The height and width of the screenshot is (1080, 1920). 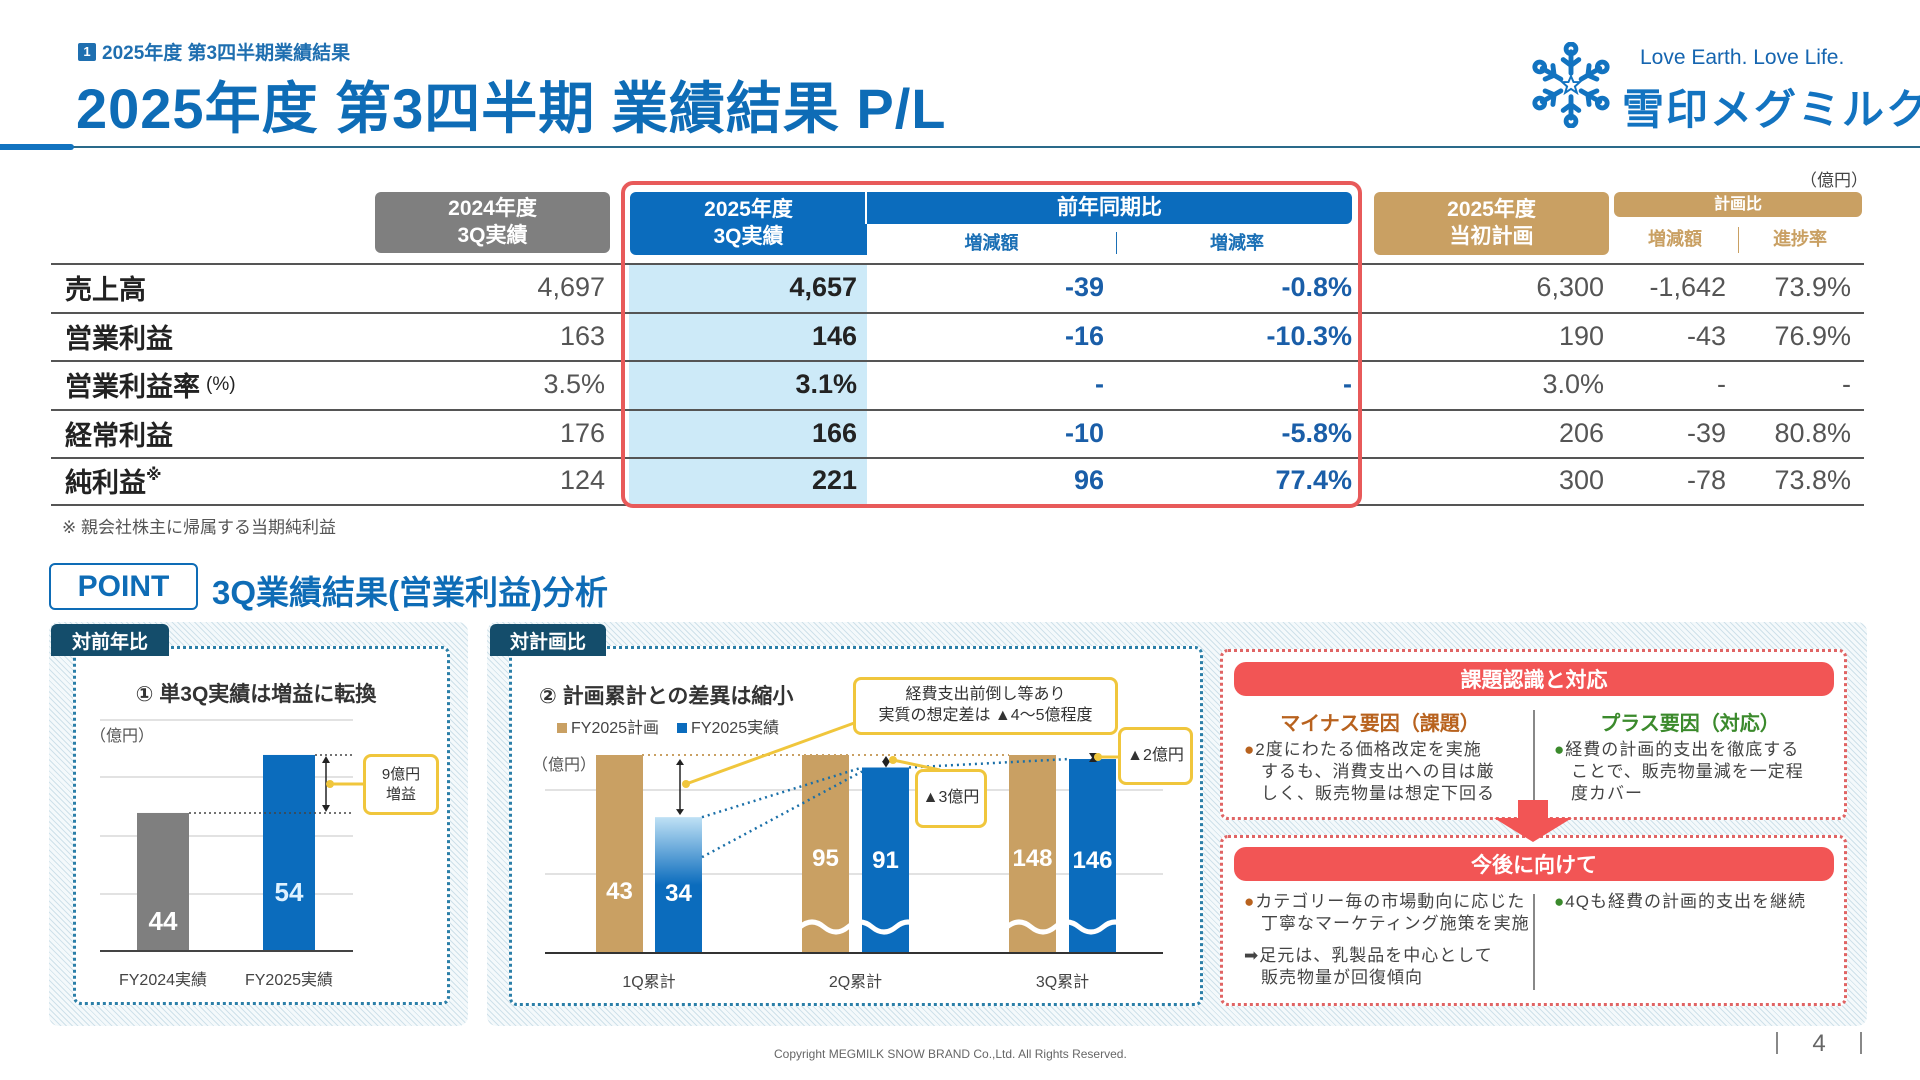 I want to click on cell-plan: 3.0%, so click(x=1573, y=384).